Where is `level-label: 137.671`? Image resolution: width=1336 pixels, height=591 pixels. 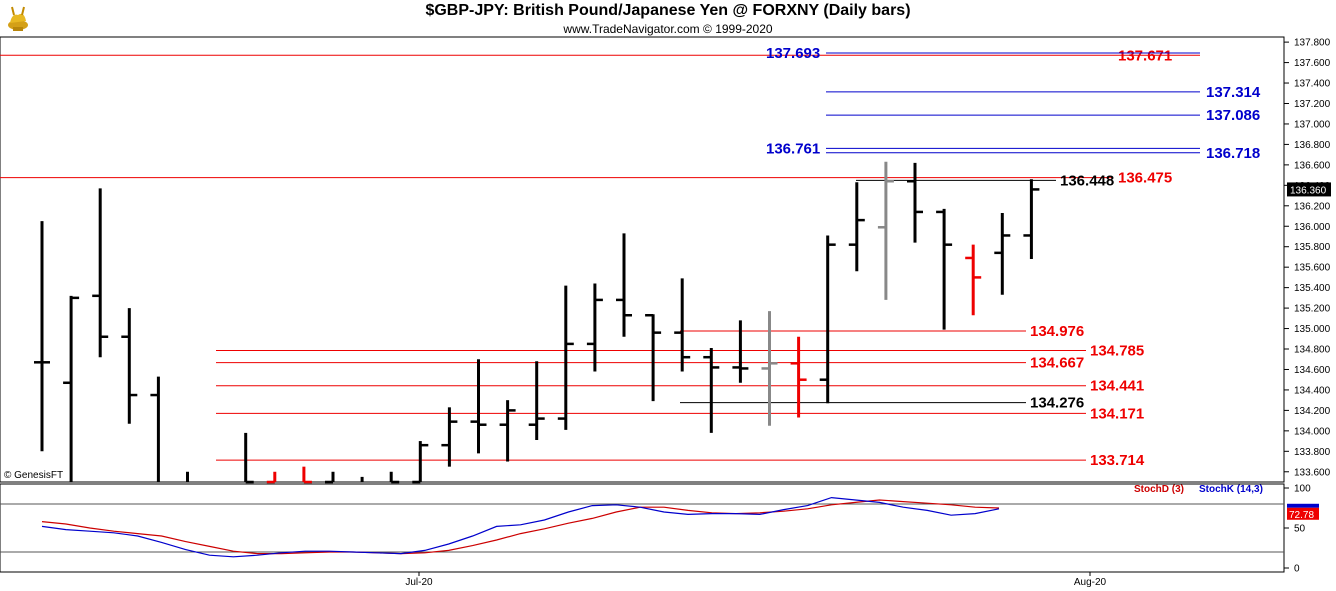 level-label: 137.671 is located at coordinates (1145, 55).